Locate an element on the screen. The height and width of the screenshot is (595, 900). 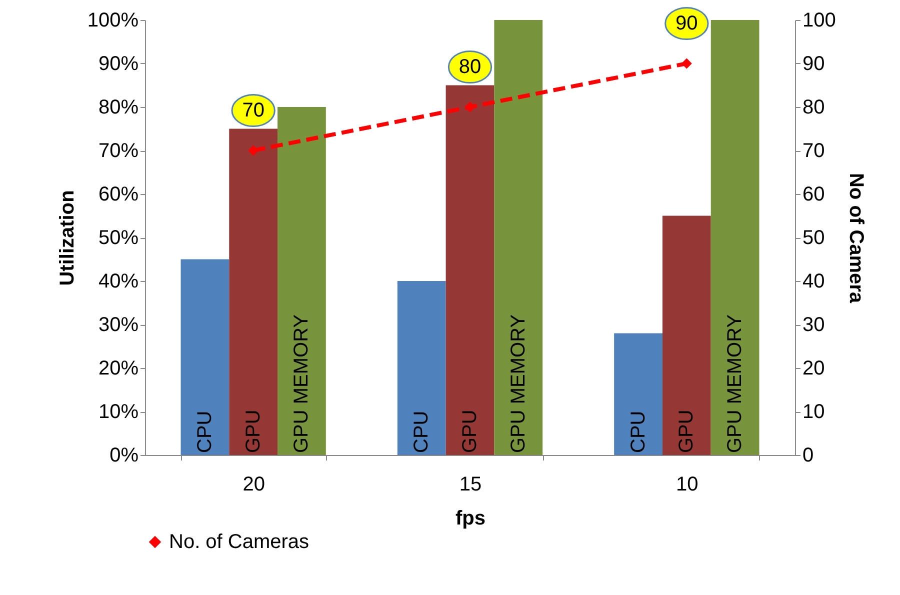
y2-tick-label: 90 is located at coordinates (813, 64).